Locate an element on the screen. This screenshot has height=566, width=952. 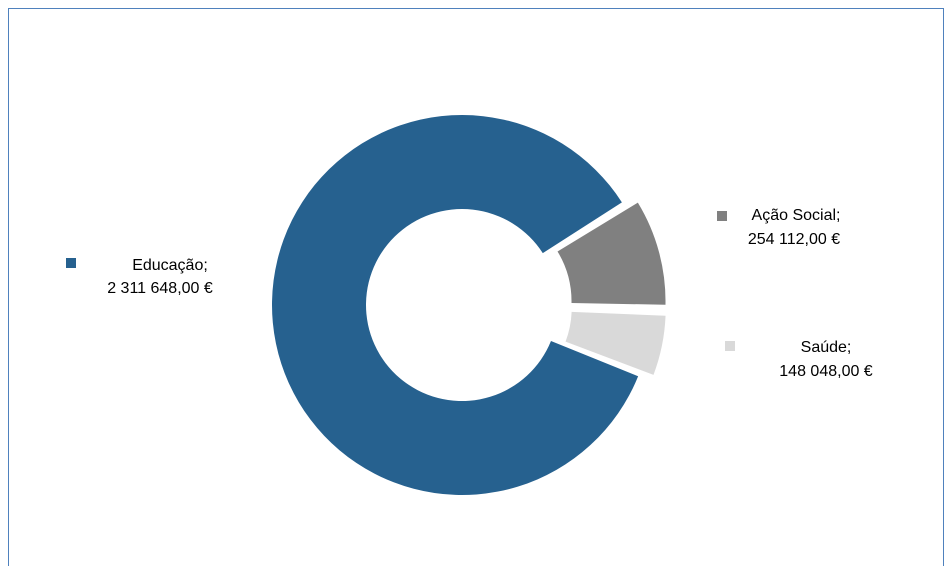
value-label: 254 112,00 € is located at coordinates (794, 239).